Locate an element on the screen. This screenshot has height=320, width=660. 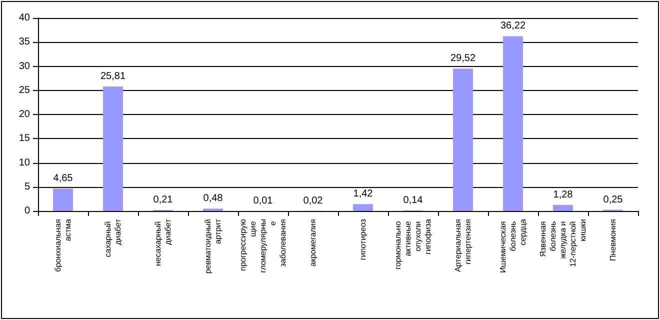
y-tick-label: 10 is located at coordinates (24, 162).